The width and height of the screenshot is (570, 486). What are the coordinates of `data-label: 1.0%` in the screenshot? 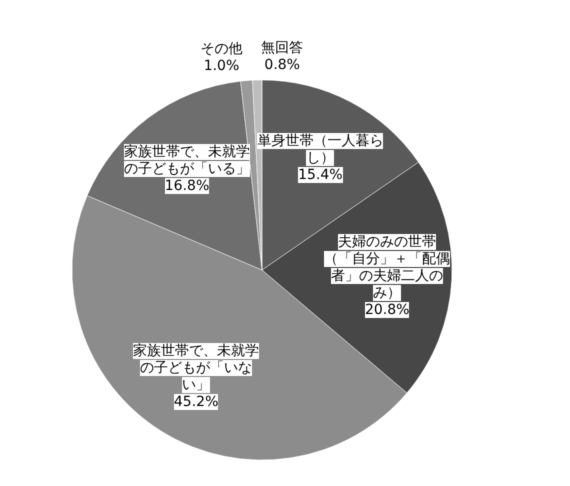 It's located at (222, 66).